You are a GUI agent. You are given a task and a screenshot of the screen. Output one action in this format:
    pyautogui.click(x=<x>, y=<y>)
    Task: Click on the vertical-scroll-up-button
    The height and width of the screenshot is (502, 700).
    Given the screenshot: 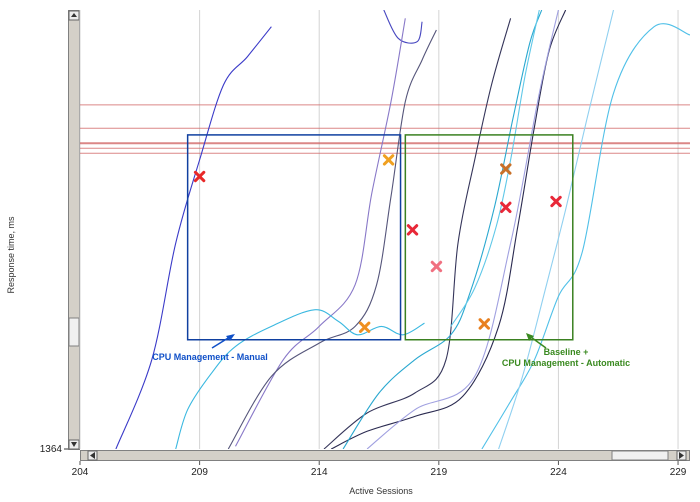 What is the action you would take?
    pyautogui.click(x=74, y=15)
    